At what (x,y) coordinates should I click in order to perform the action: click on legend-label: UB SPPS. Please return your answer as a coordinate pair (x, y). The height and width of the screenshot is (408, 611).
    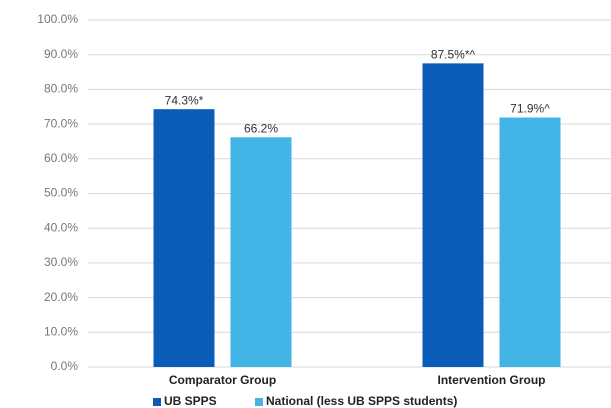
    Looking at the image, I should click on (190, 401).